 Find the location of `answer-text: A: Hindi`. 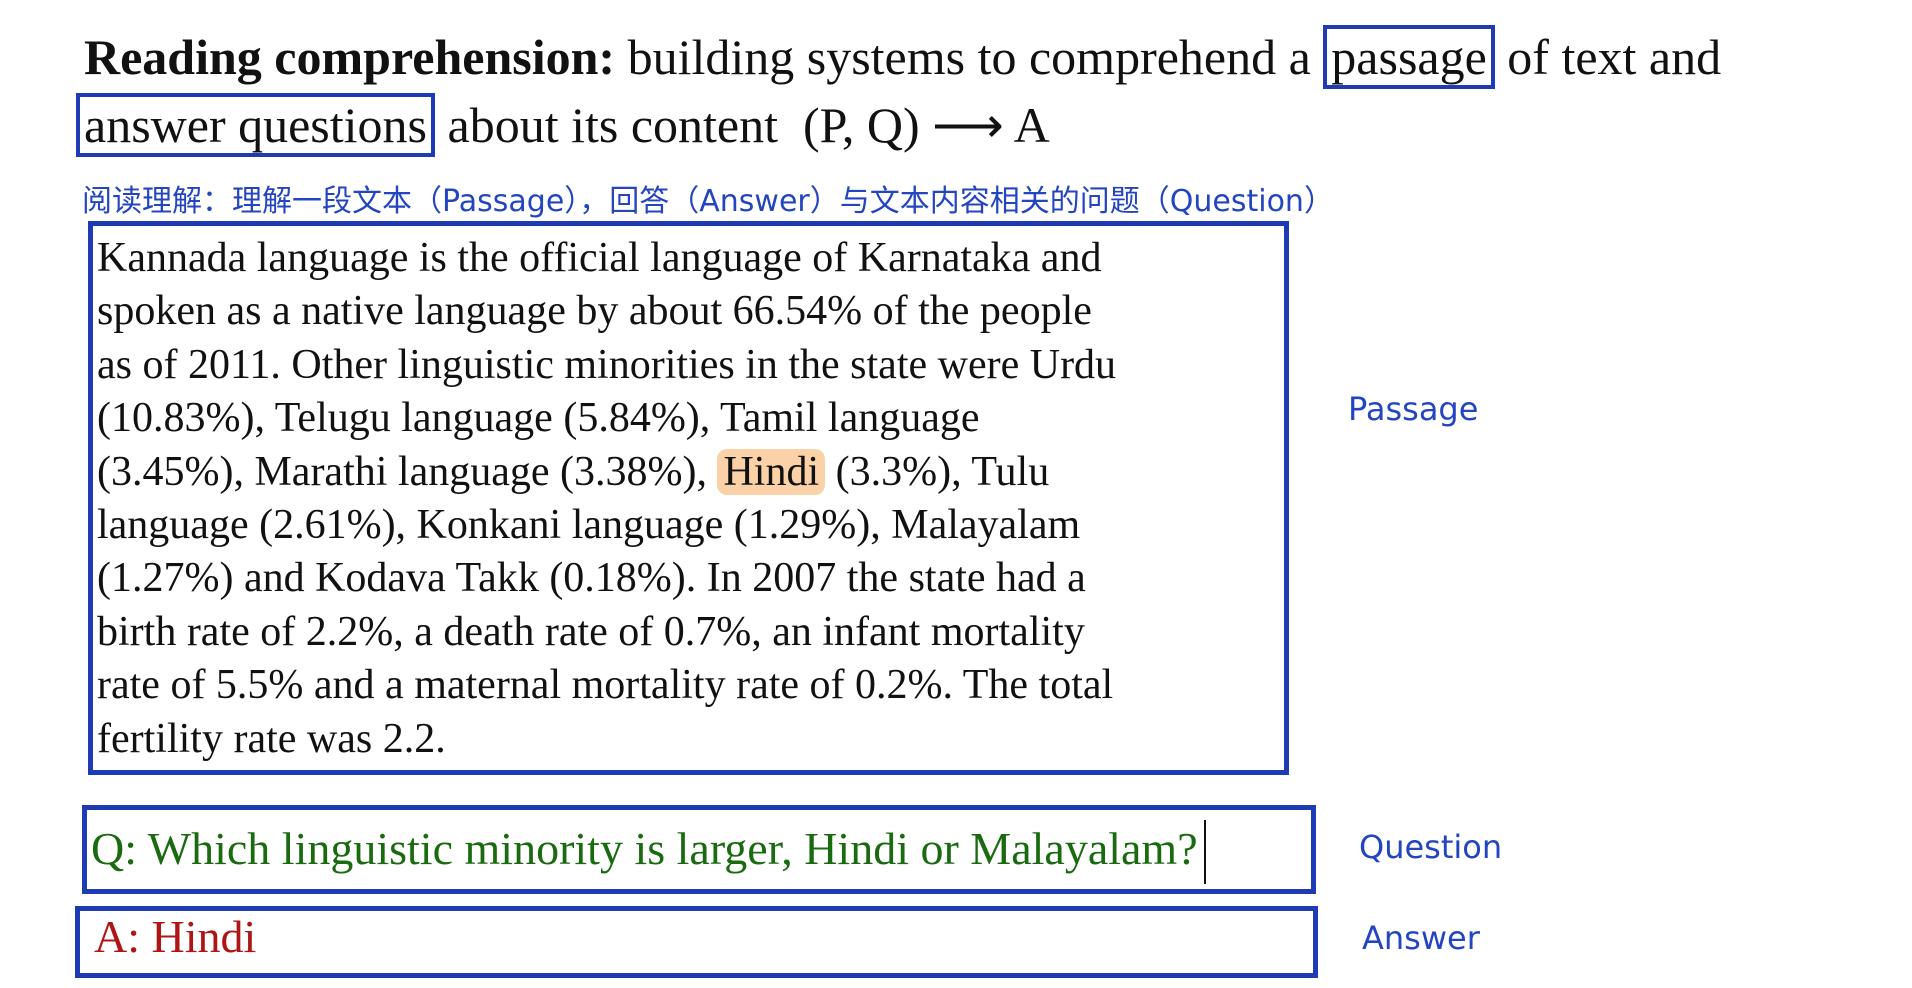

answer-text: A: Hindi is located at coordinates (175, 936).